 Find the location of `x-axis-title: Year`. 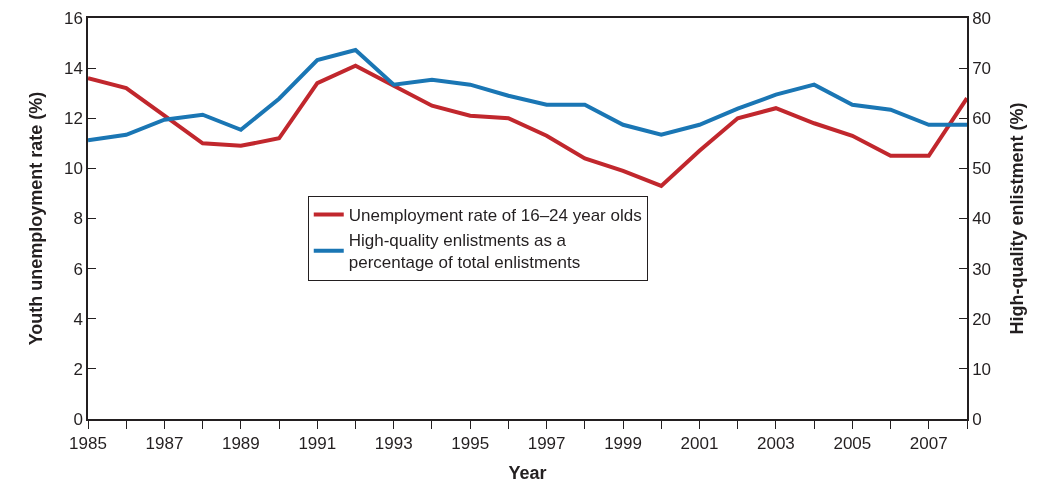

x-axis-title: Year is located at coordinates (527, 473).